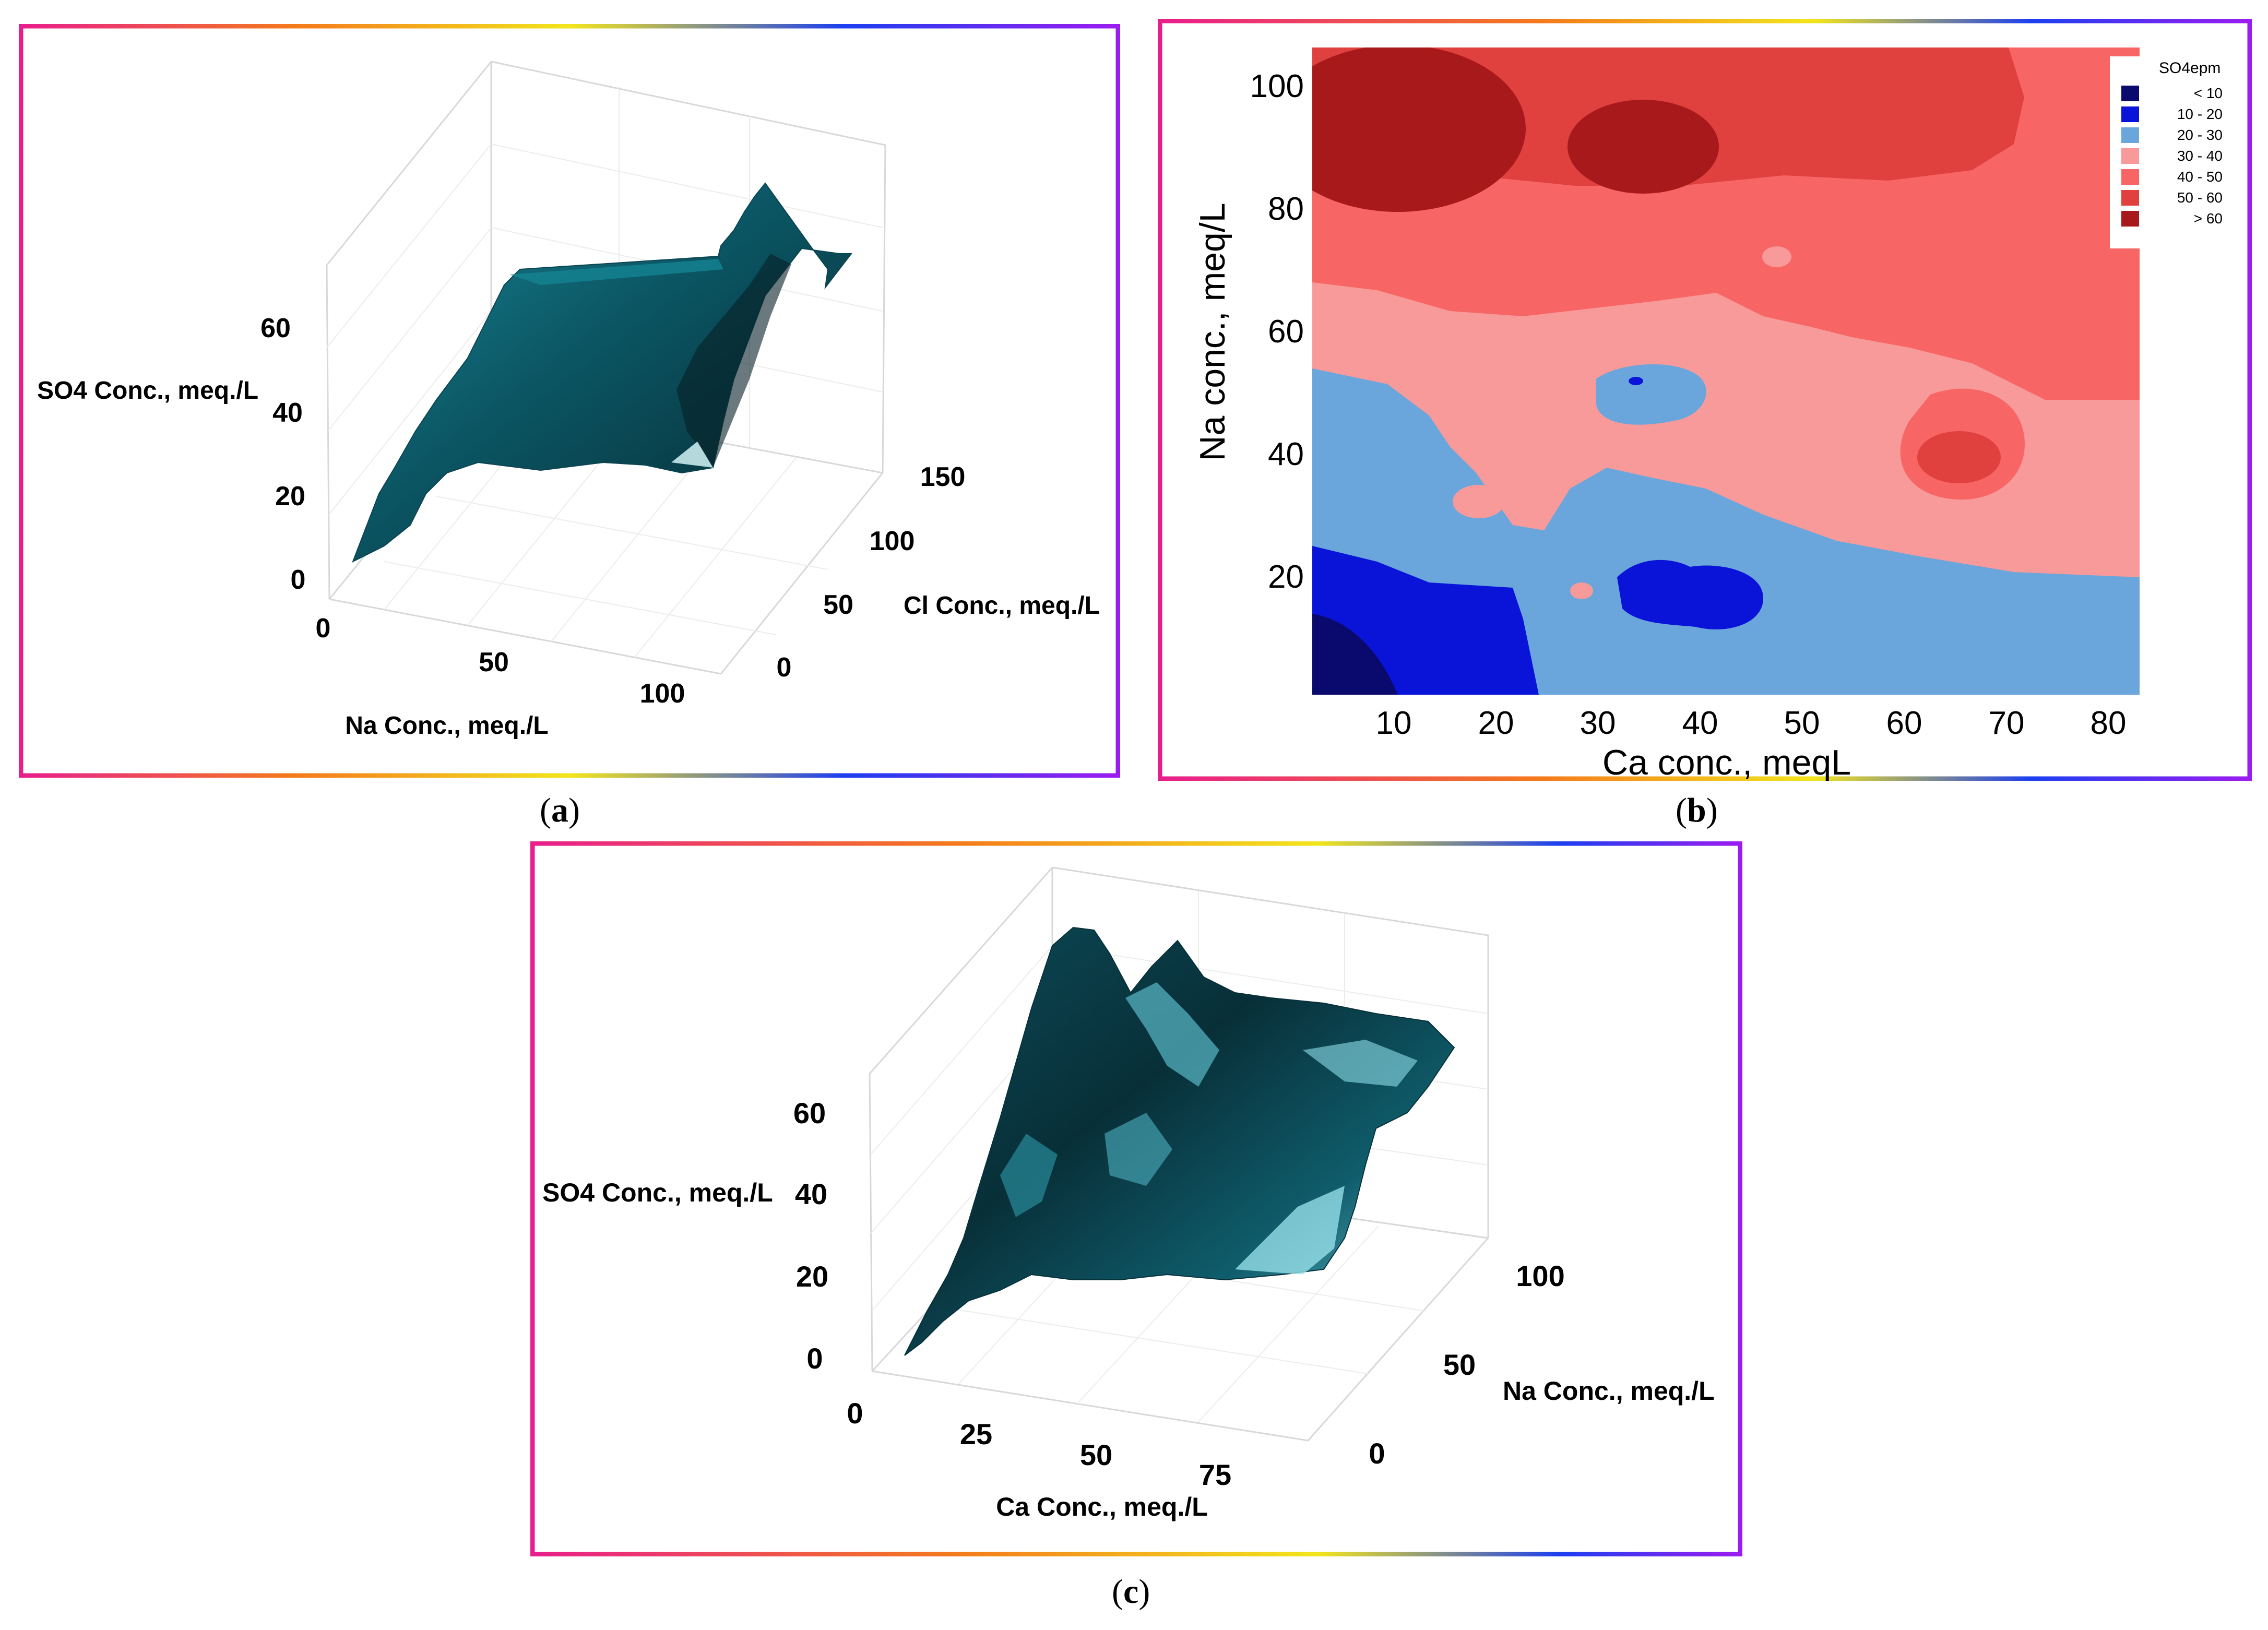 The height and width of the screenshot is (1630, 2268). I want to click on y-tick-a-0: 0, so click(785, 667).